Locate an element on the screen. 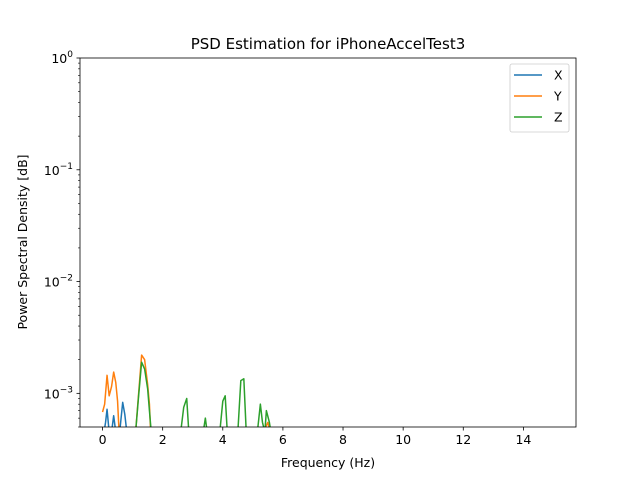 Image resolution: width=640 pixels, height=480 pixels. series-line-x is located at coordinates (115, 414).